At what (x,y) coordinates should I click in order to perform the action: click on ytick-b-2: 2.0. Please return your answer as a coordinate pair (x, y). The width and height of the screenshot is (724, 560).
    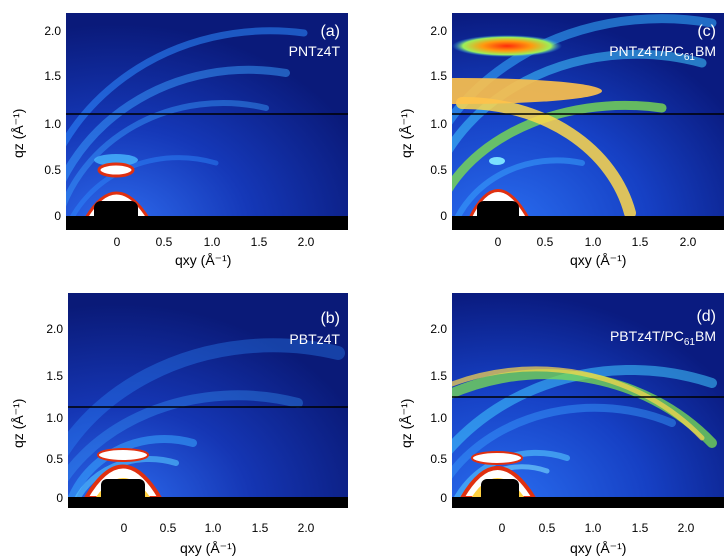
    Looking at the image, I should click on (54, 329).